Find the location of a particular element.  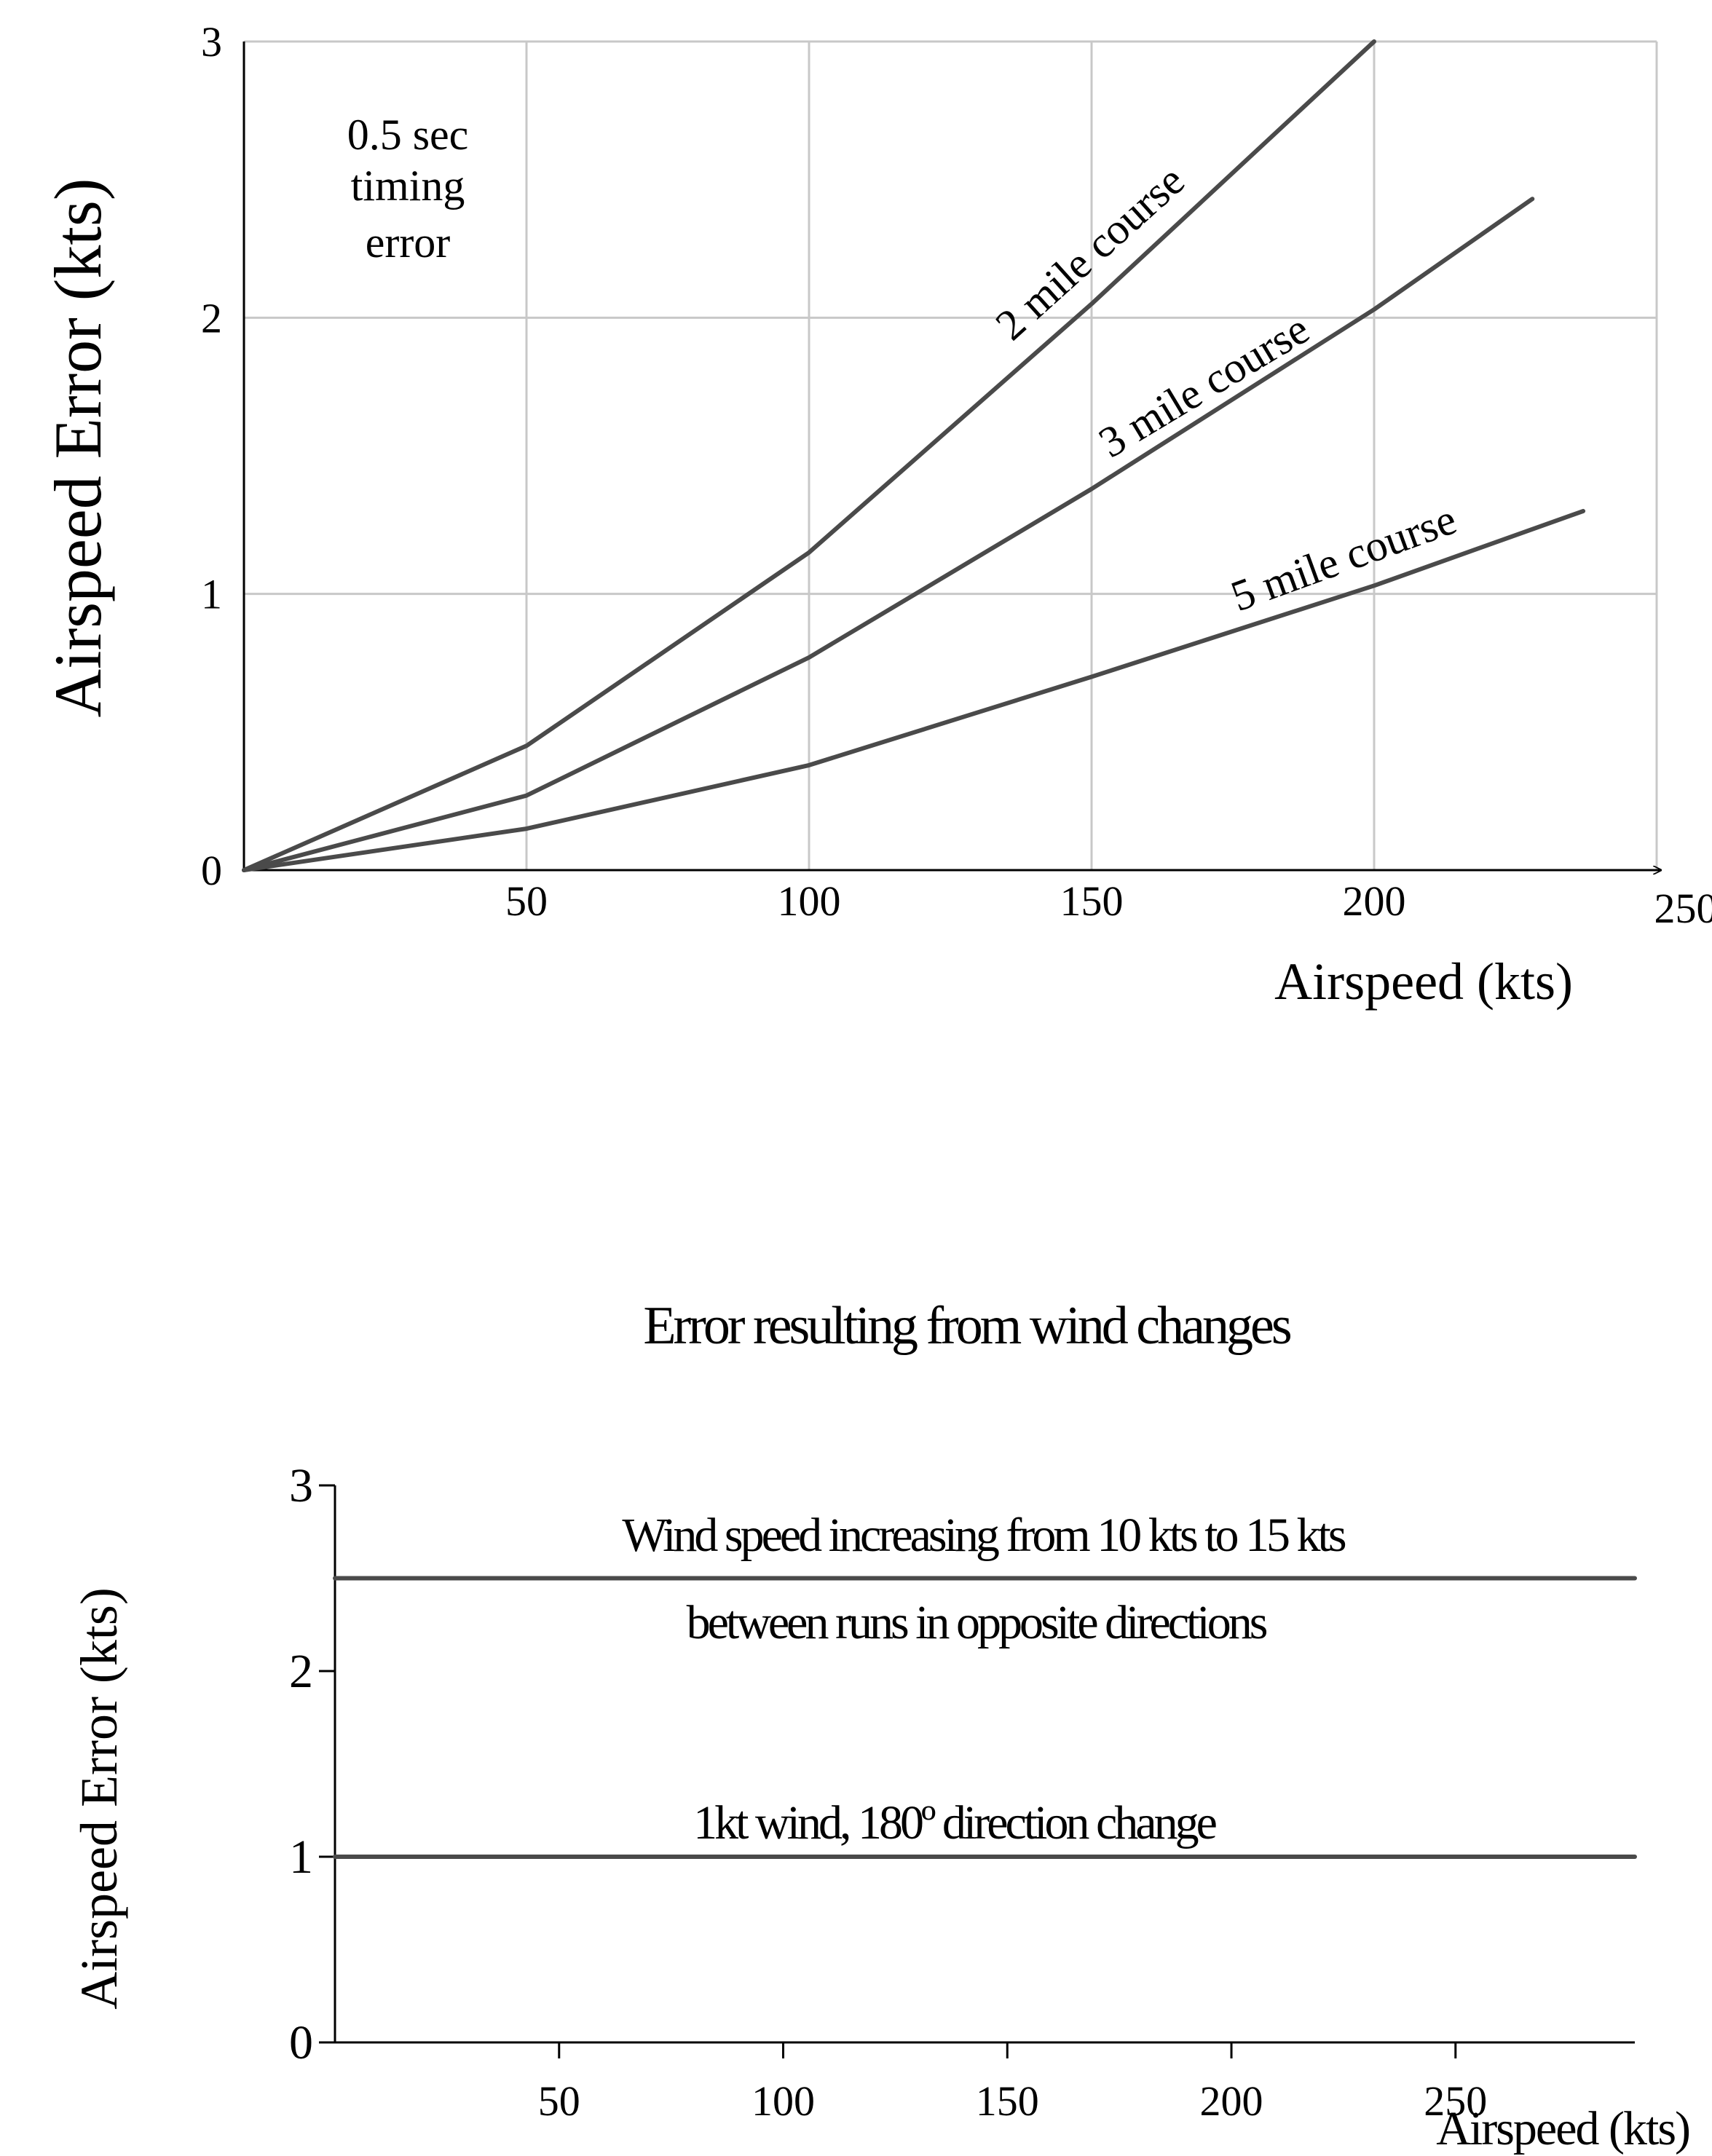

series-label-2-mile-course: 2 mile course is located at coordinates (1091, 252).